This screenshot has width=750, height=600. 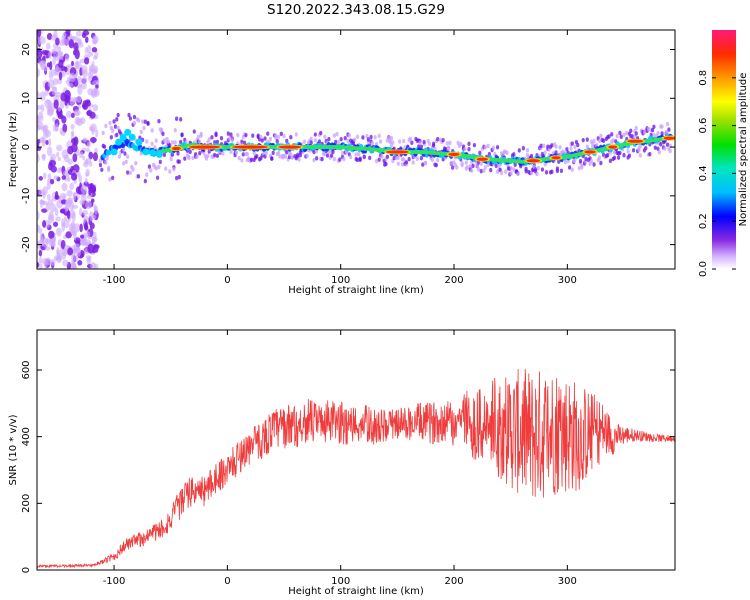 I want to click on spectrogram-y-tick-label: 10, so click(x=26, y=98).